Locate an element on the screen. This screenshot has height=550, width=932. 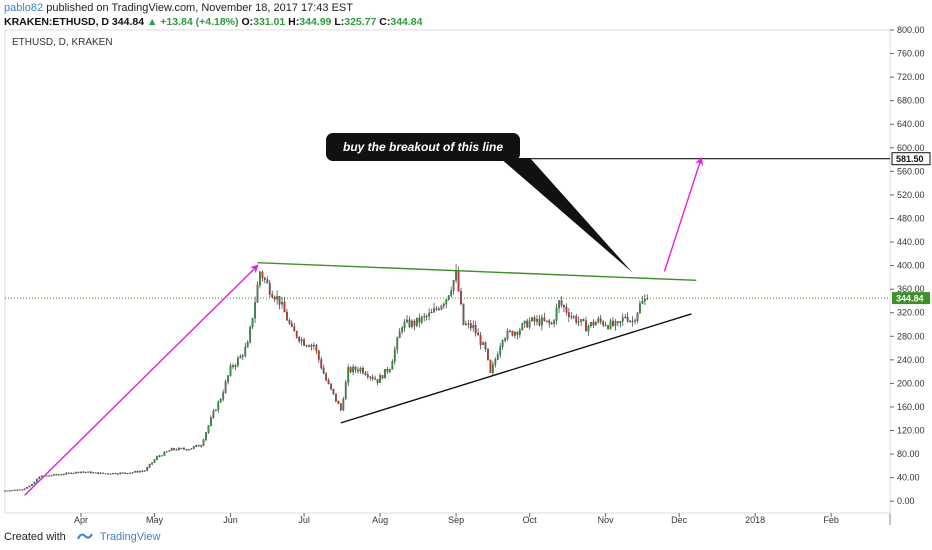
price-tags: 581.50 344.84 is located at coordinates (911, 228).